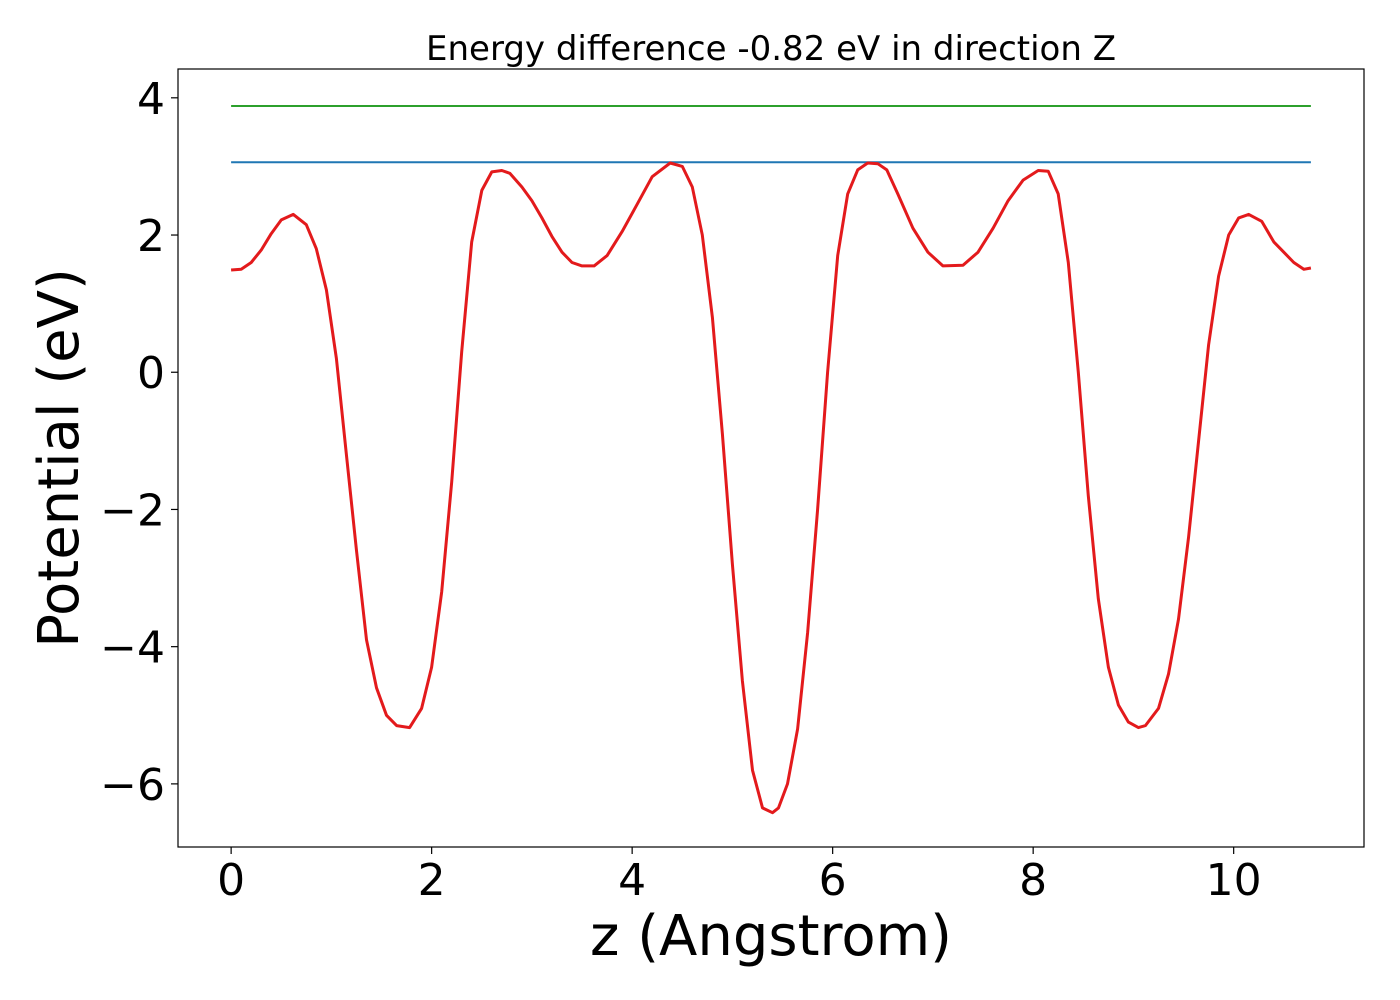  I want to click on y-axis-label: Potential (eV), so click(59, 458).